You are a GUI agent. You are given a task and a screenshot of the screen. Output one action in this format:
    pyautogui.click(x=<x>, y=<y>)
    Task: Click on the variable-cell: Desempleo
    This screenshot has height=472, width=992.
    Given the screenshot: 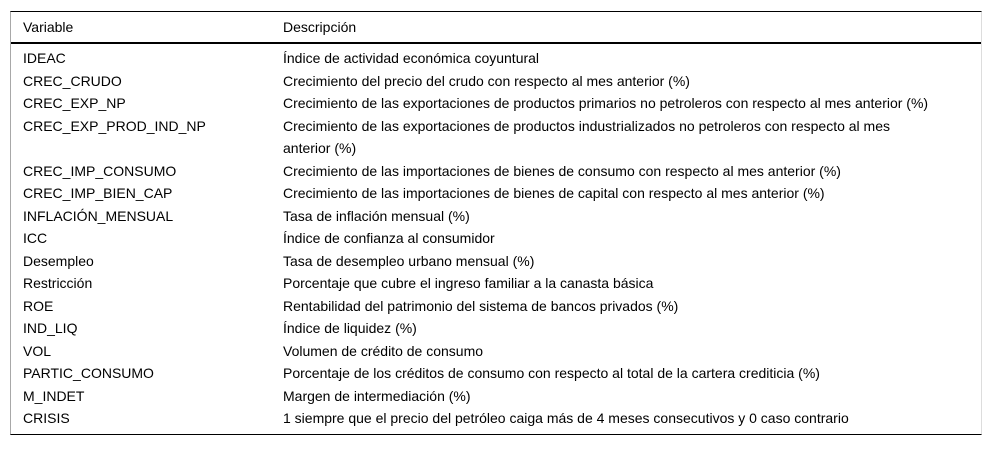 What is the action you would take?
    pyautogui.click(x=58, y=260)
    